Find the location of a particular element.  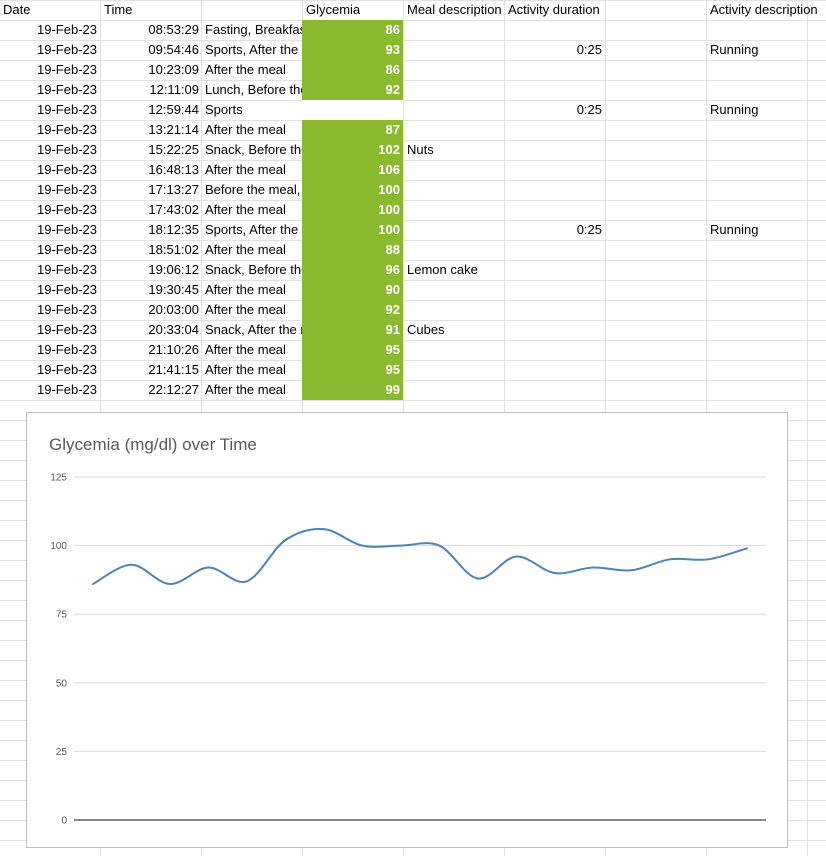

cell-time: 08:53:29 is located at coordinates (173, 29).